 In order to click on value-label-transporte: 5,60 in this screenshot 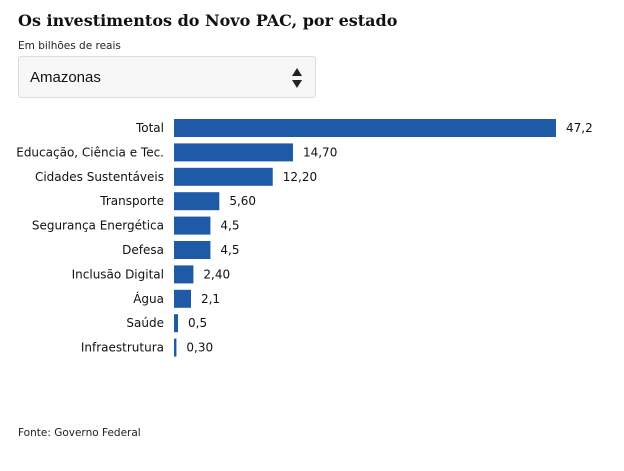, I will do `click(242, 201)`.